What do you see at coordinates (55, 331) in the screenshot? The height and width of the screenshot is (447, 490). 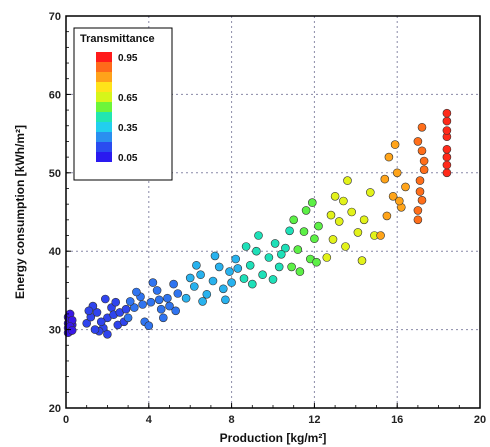 I see `y-tick-label: 30` at bounding box center [55, 331].